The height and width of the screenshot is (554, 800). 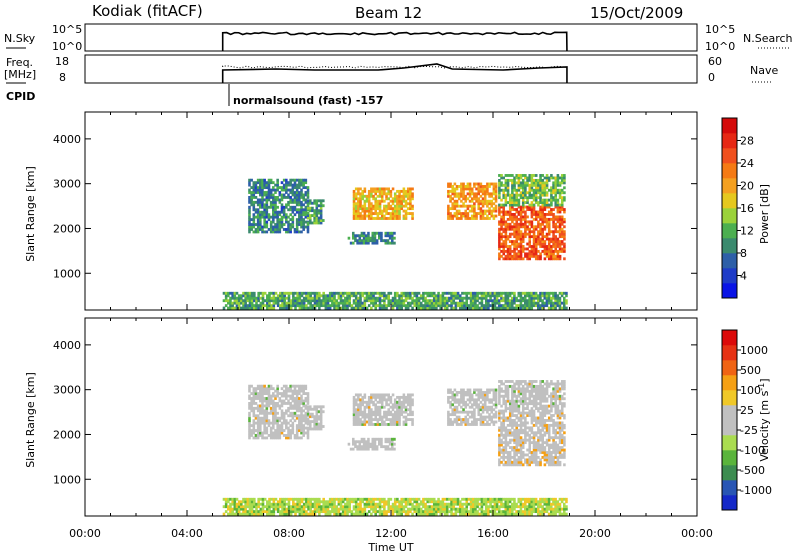 What do you see at coordinates (729, 141) in the screenshot?
I see `colorbar-segment` at bounding box center [729, 141].